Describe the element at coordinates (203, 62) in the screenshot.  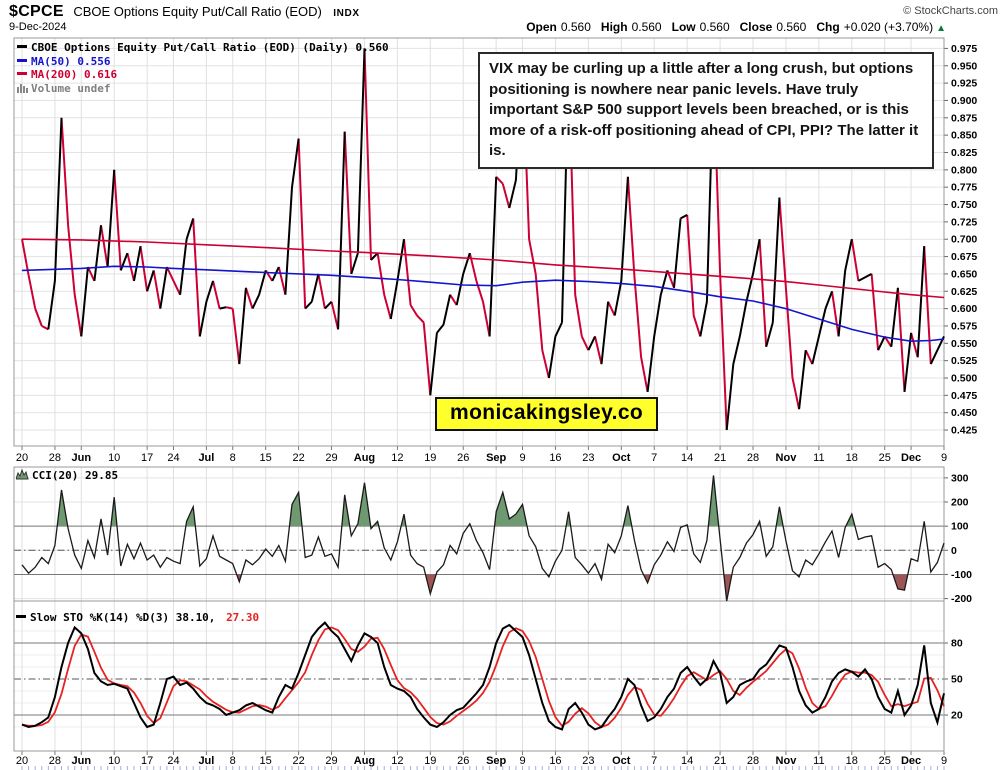
I see `legend-ma50-row: MA(50) 0.556` at that location.